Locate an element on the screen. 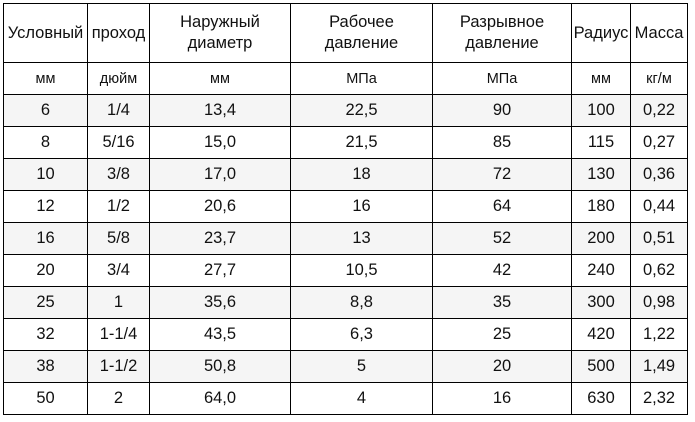 This screenshot has height=422, width=695. table-cell: 64,0 is located at coordinates (220, 398).